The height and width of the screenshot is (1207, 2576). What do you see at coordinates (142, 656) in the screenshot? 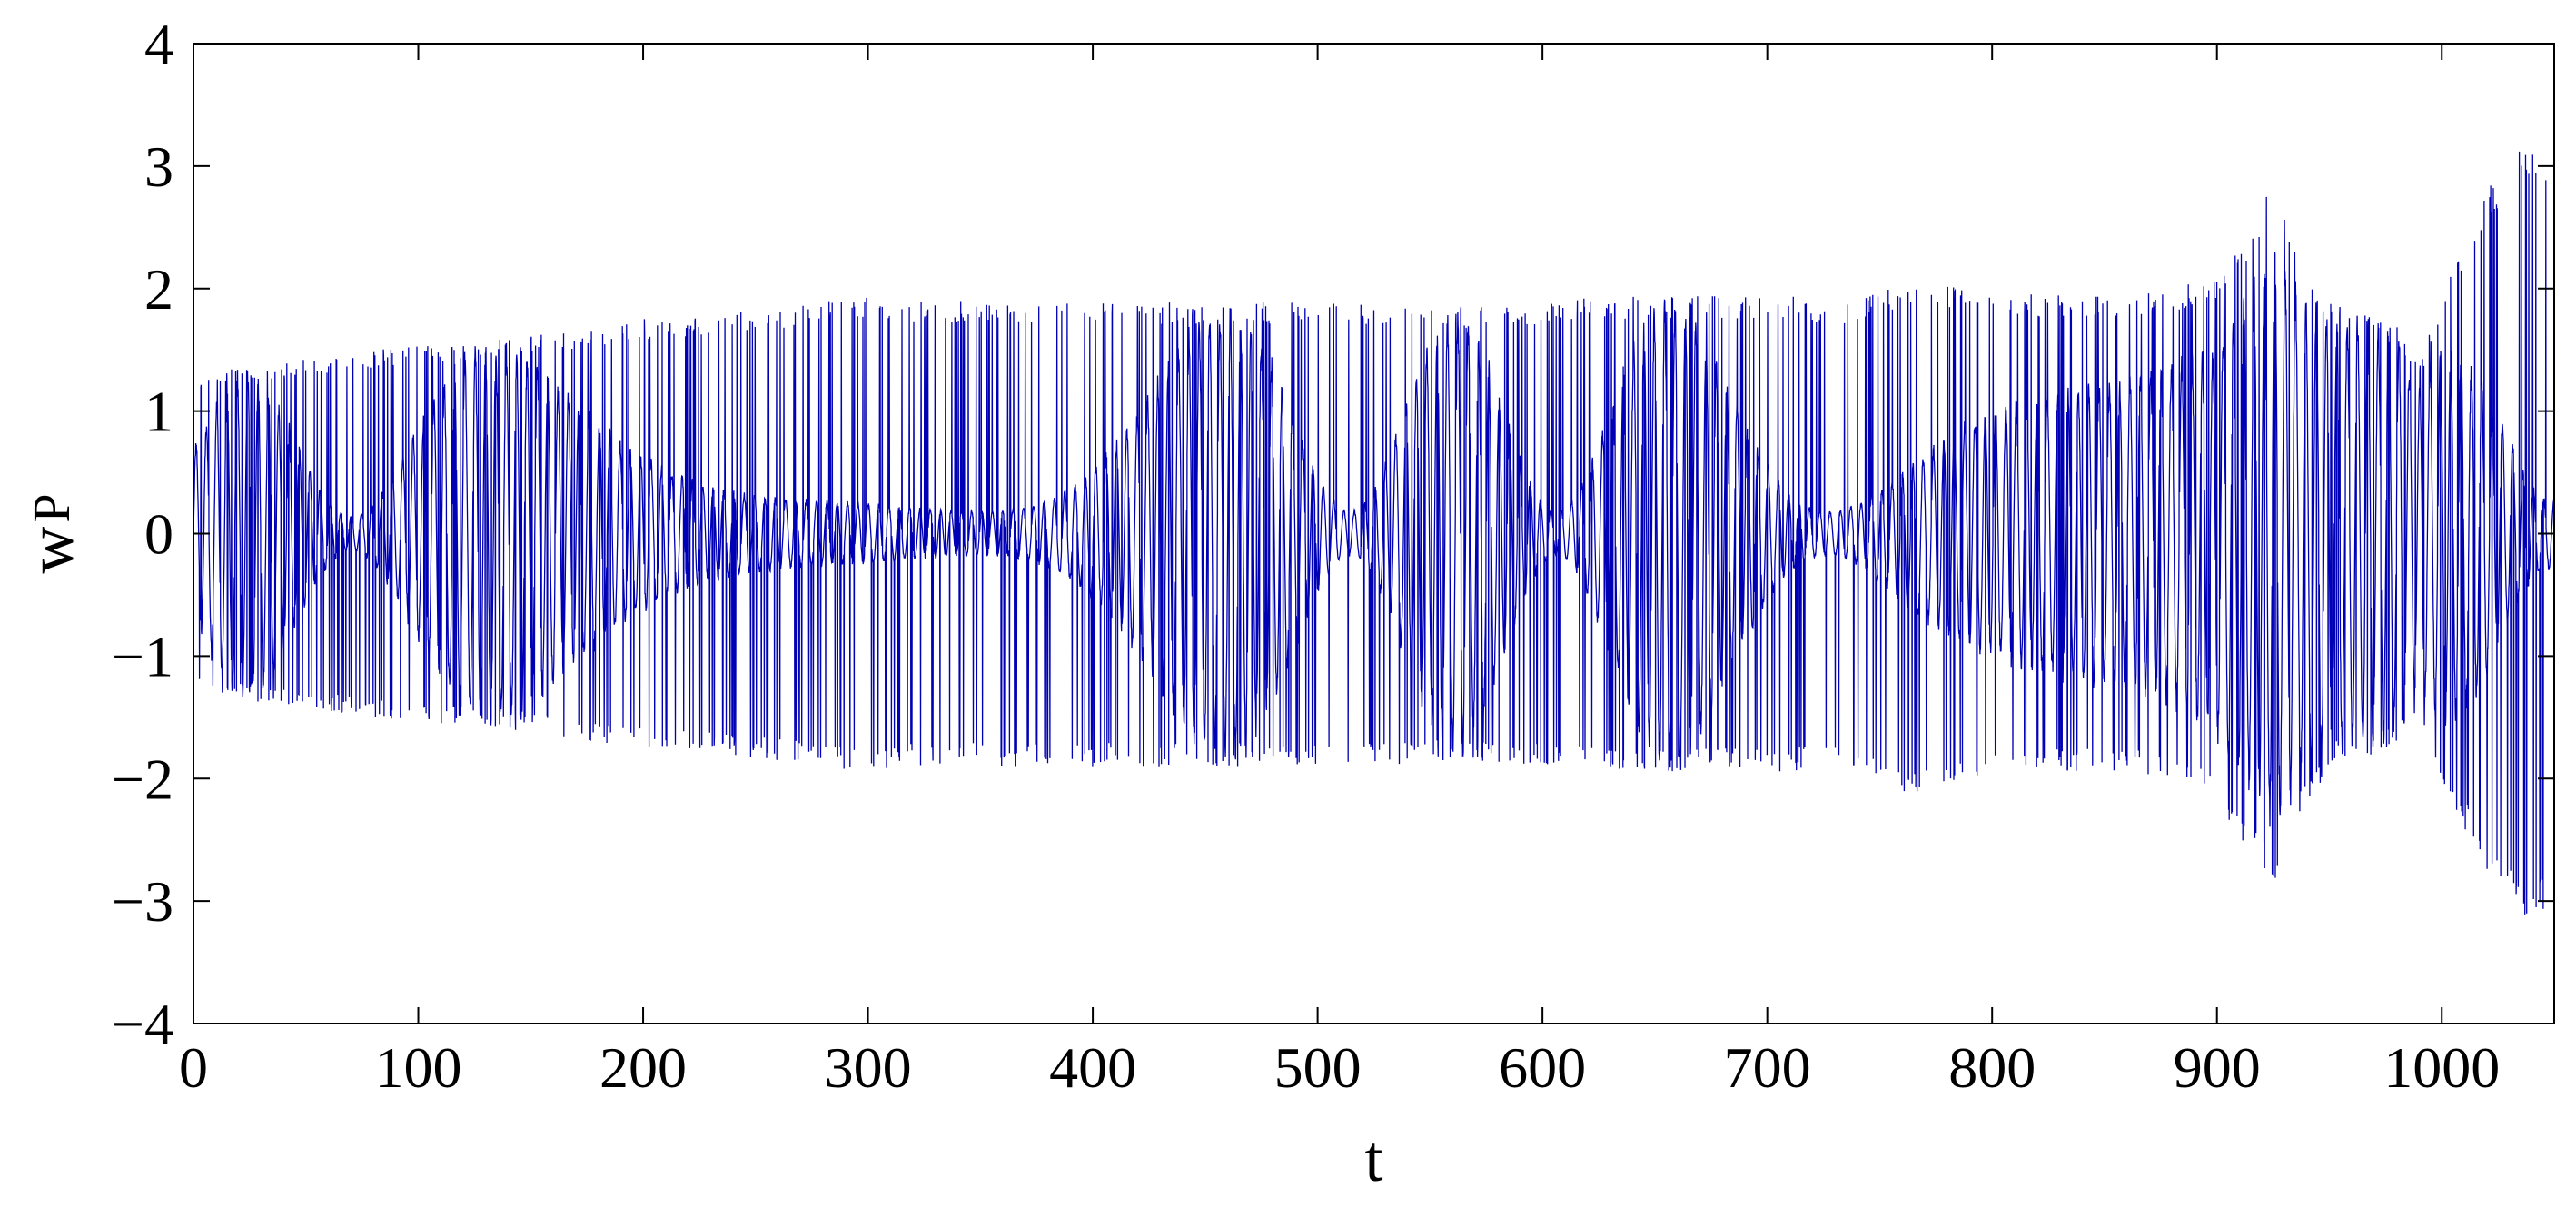
I see `y-tick-label: −1` at bounding box center [142, 656].